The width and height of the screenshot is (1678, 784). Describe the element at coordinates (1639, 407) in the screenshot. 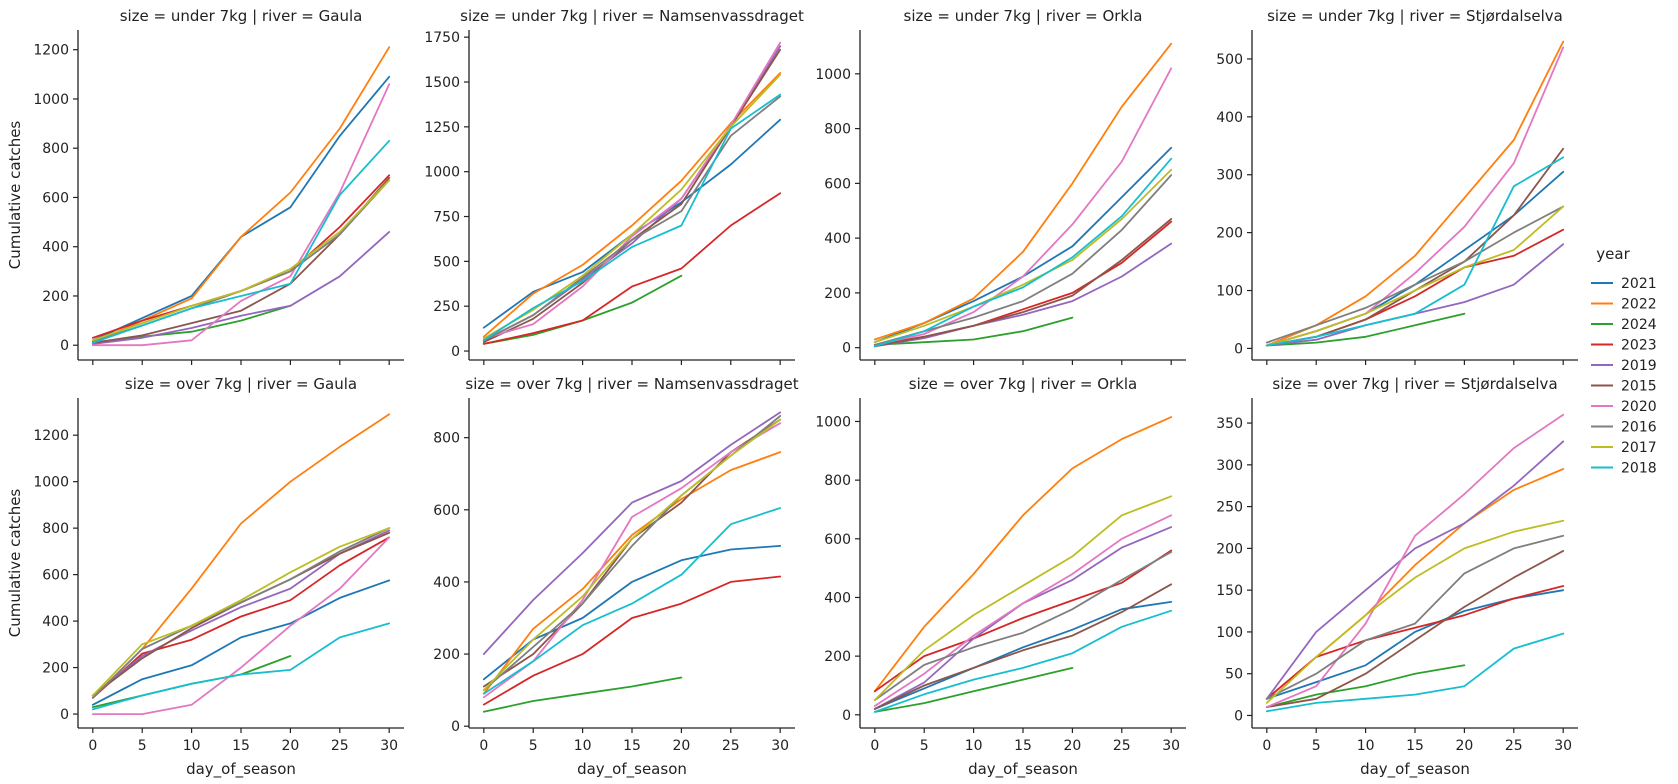

I see `legend-label: 2020` at that location.